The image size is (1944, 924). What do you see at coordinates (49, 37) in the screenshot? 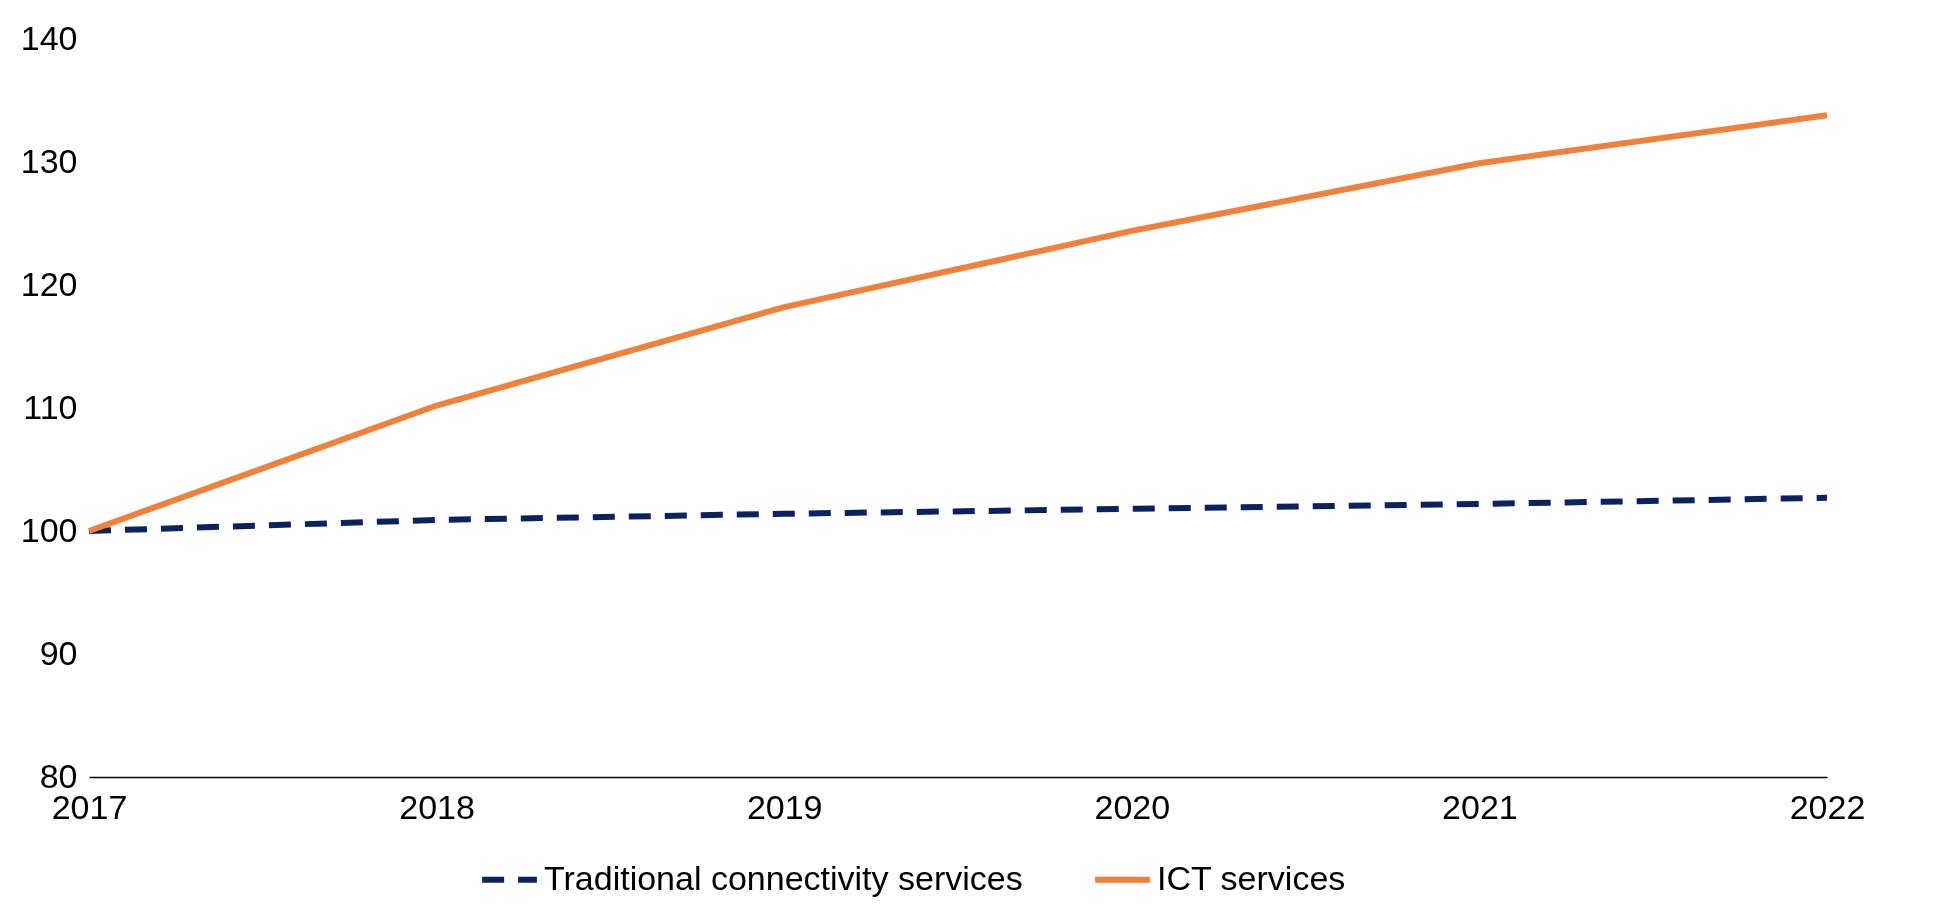
I see `y-tick-label: 140` at bounding box center [49, 37].